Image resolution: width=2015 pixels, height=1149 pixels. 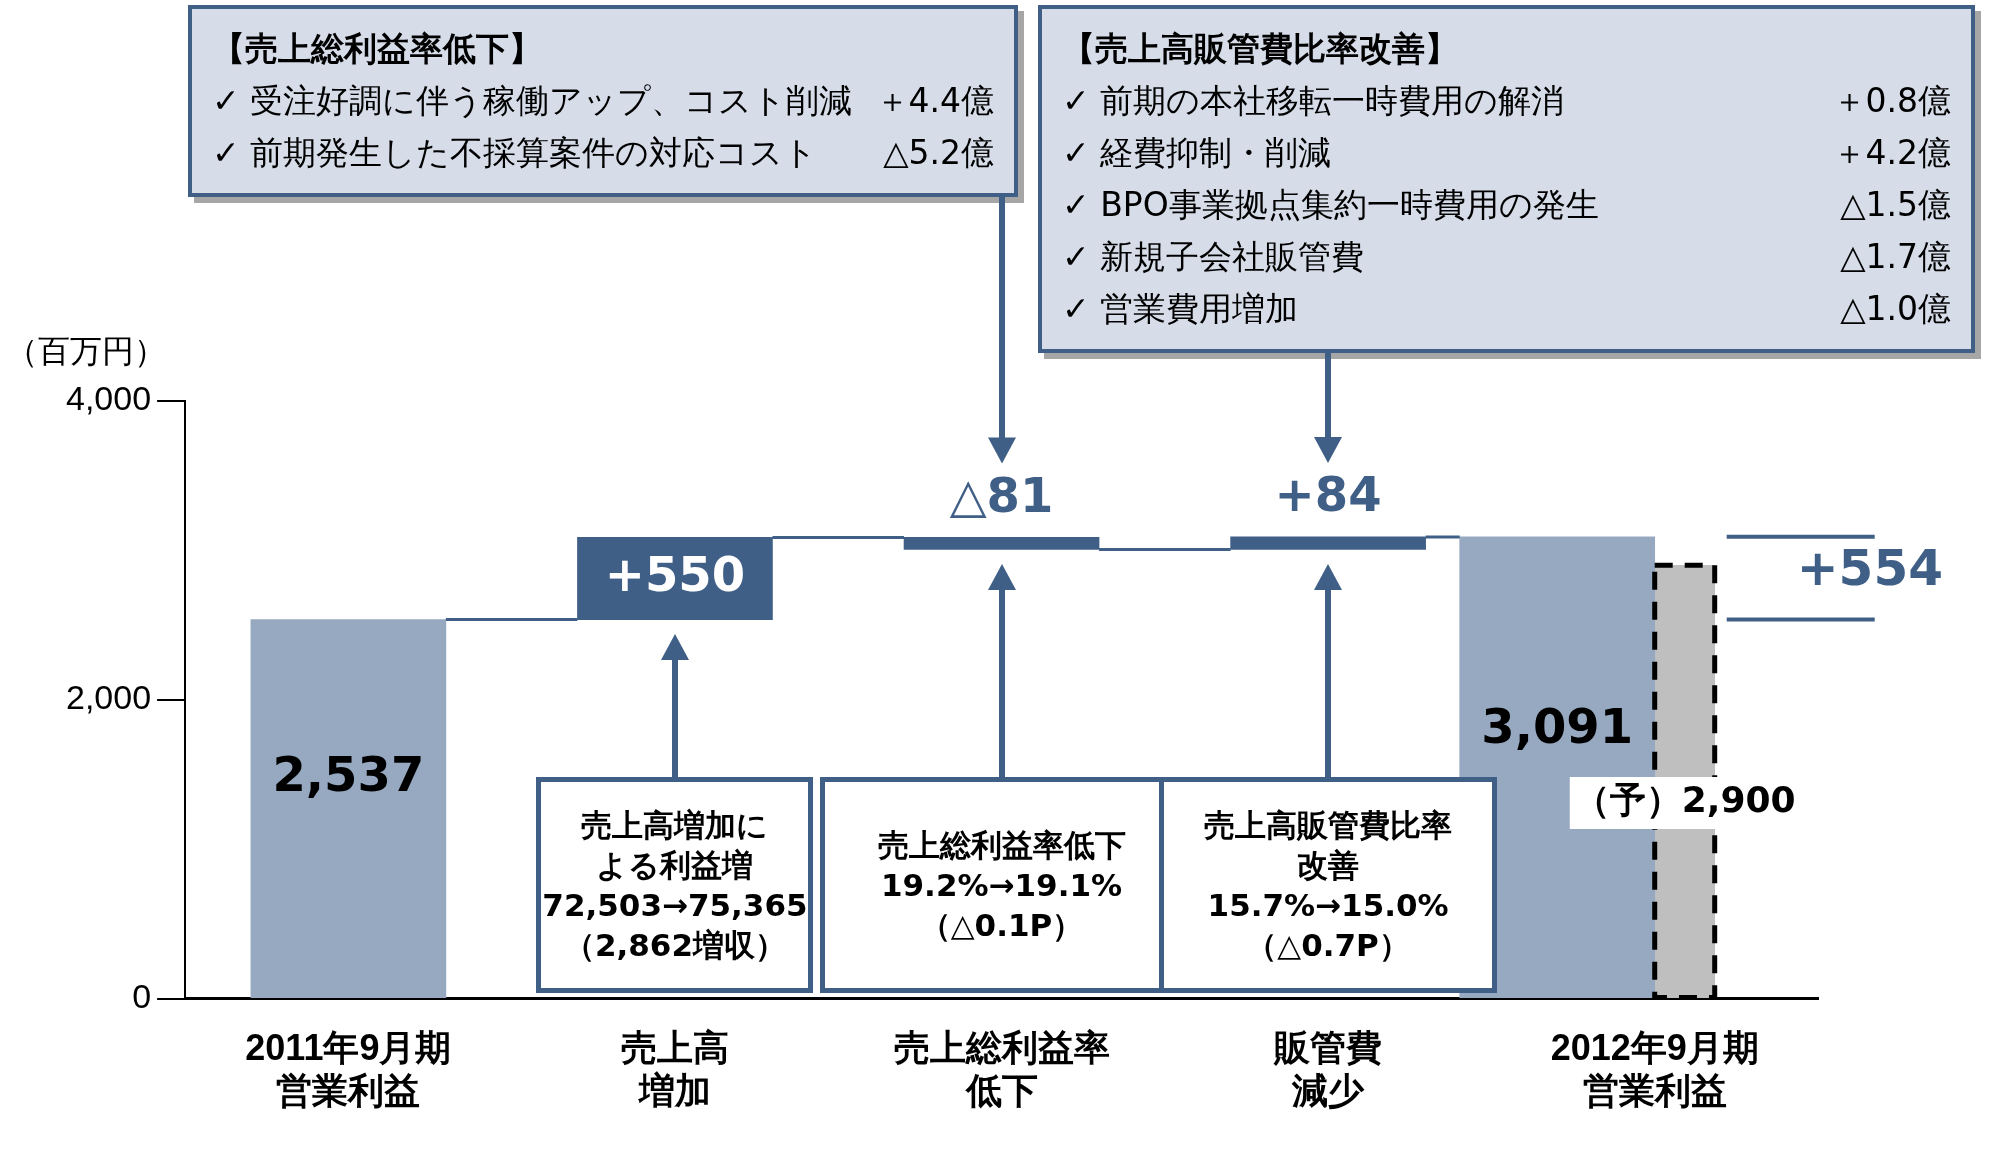 I want to click on callout-box: 売上高増加による利益増 72,503→75,365 （2,862増収）, so click(x=675, y=885).